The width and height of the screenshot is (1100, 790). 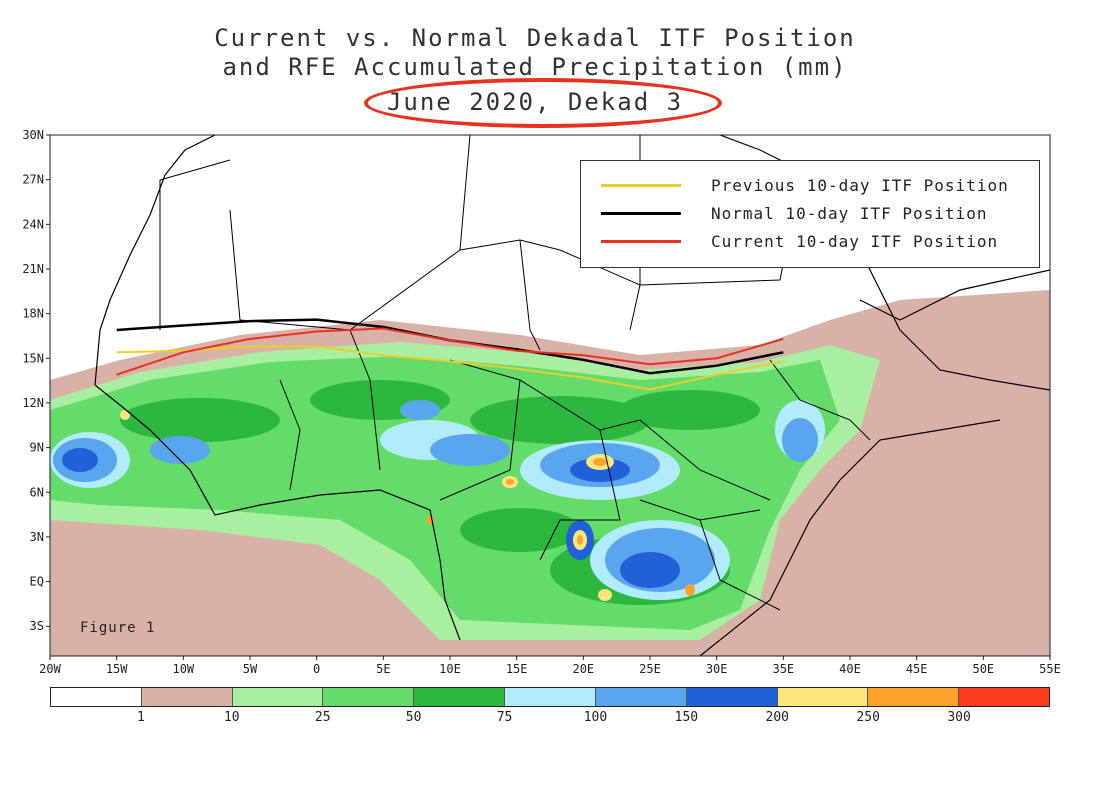 I want to click on lat-label: 6N, so click(x=37, y=492).